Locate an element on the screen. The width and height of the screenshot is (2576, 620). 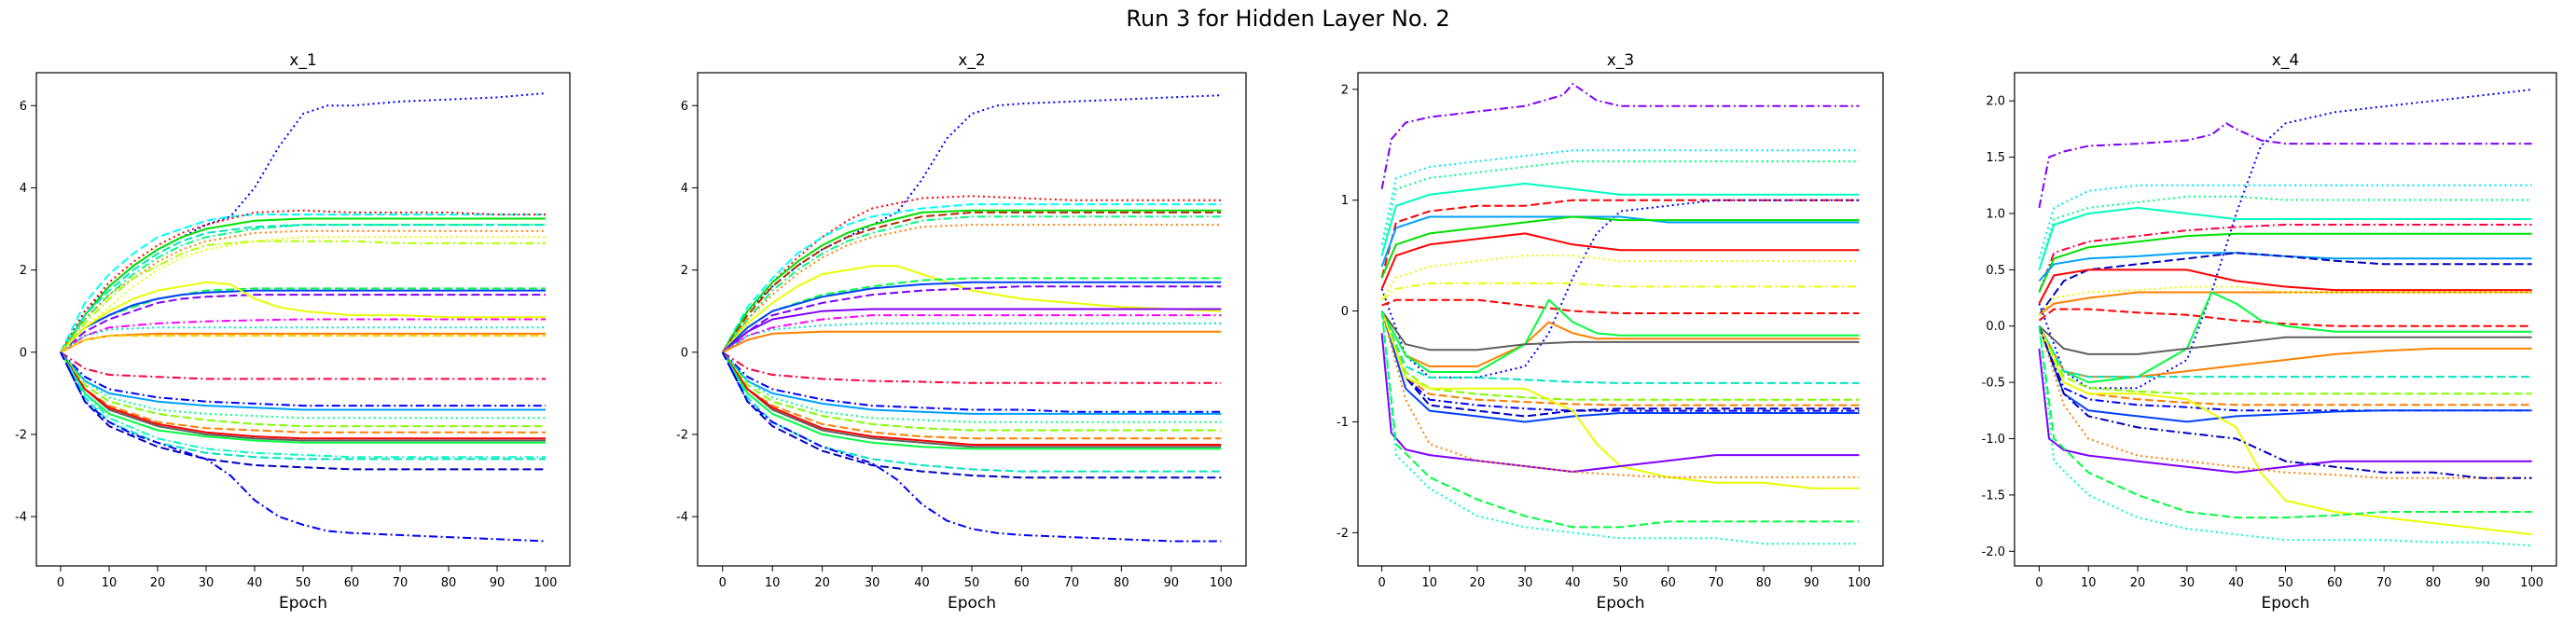
chart-1-x-tick-label-3: 20 is located at coordinates (158, 583).